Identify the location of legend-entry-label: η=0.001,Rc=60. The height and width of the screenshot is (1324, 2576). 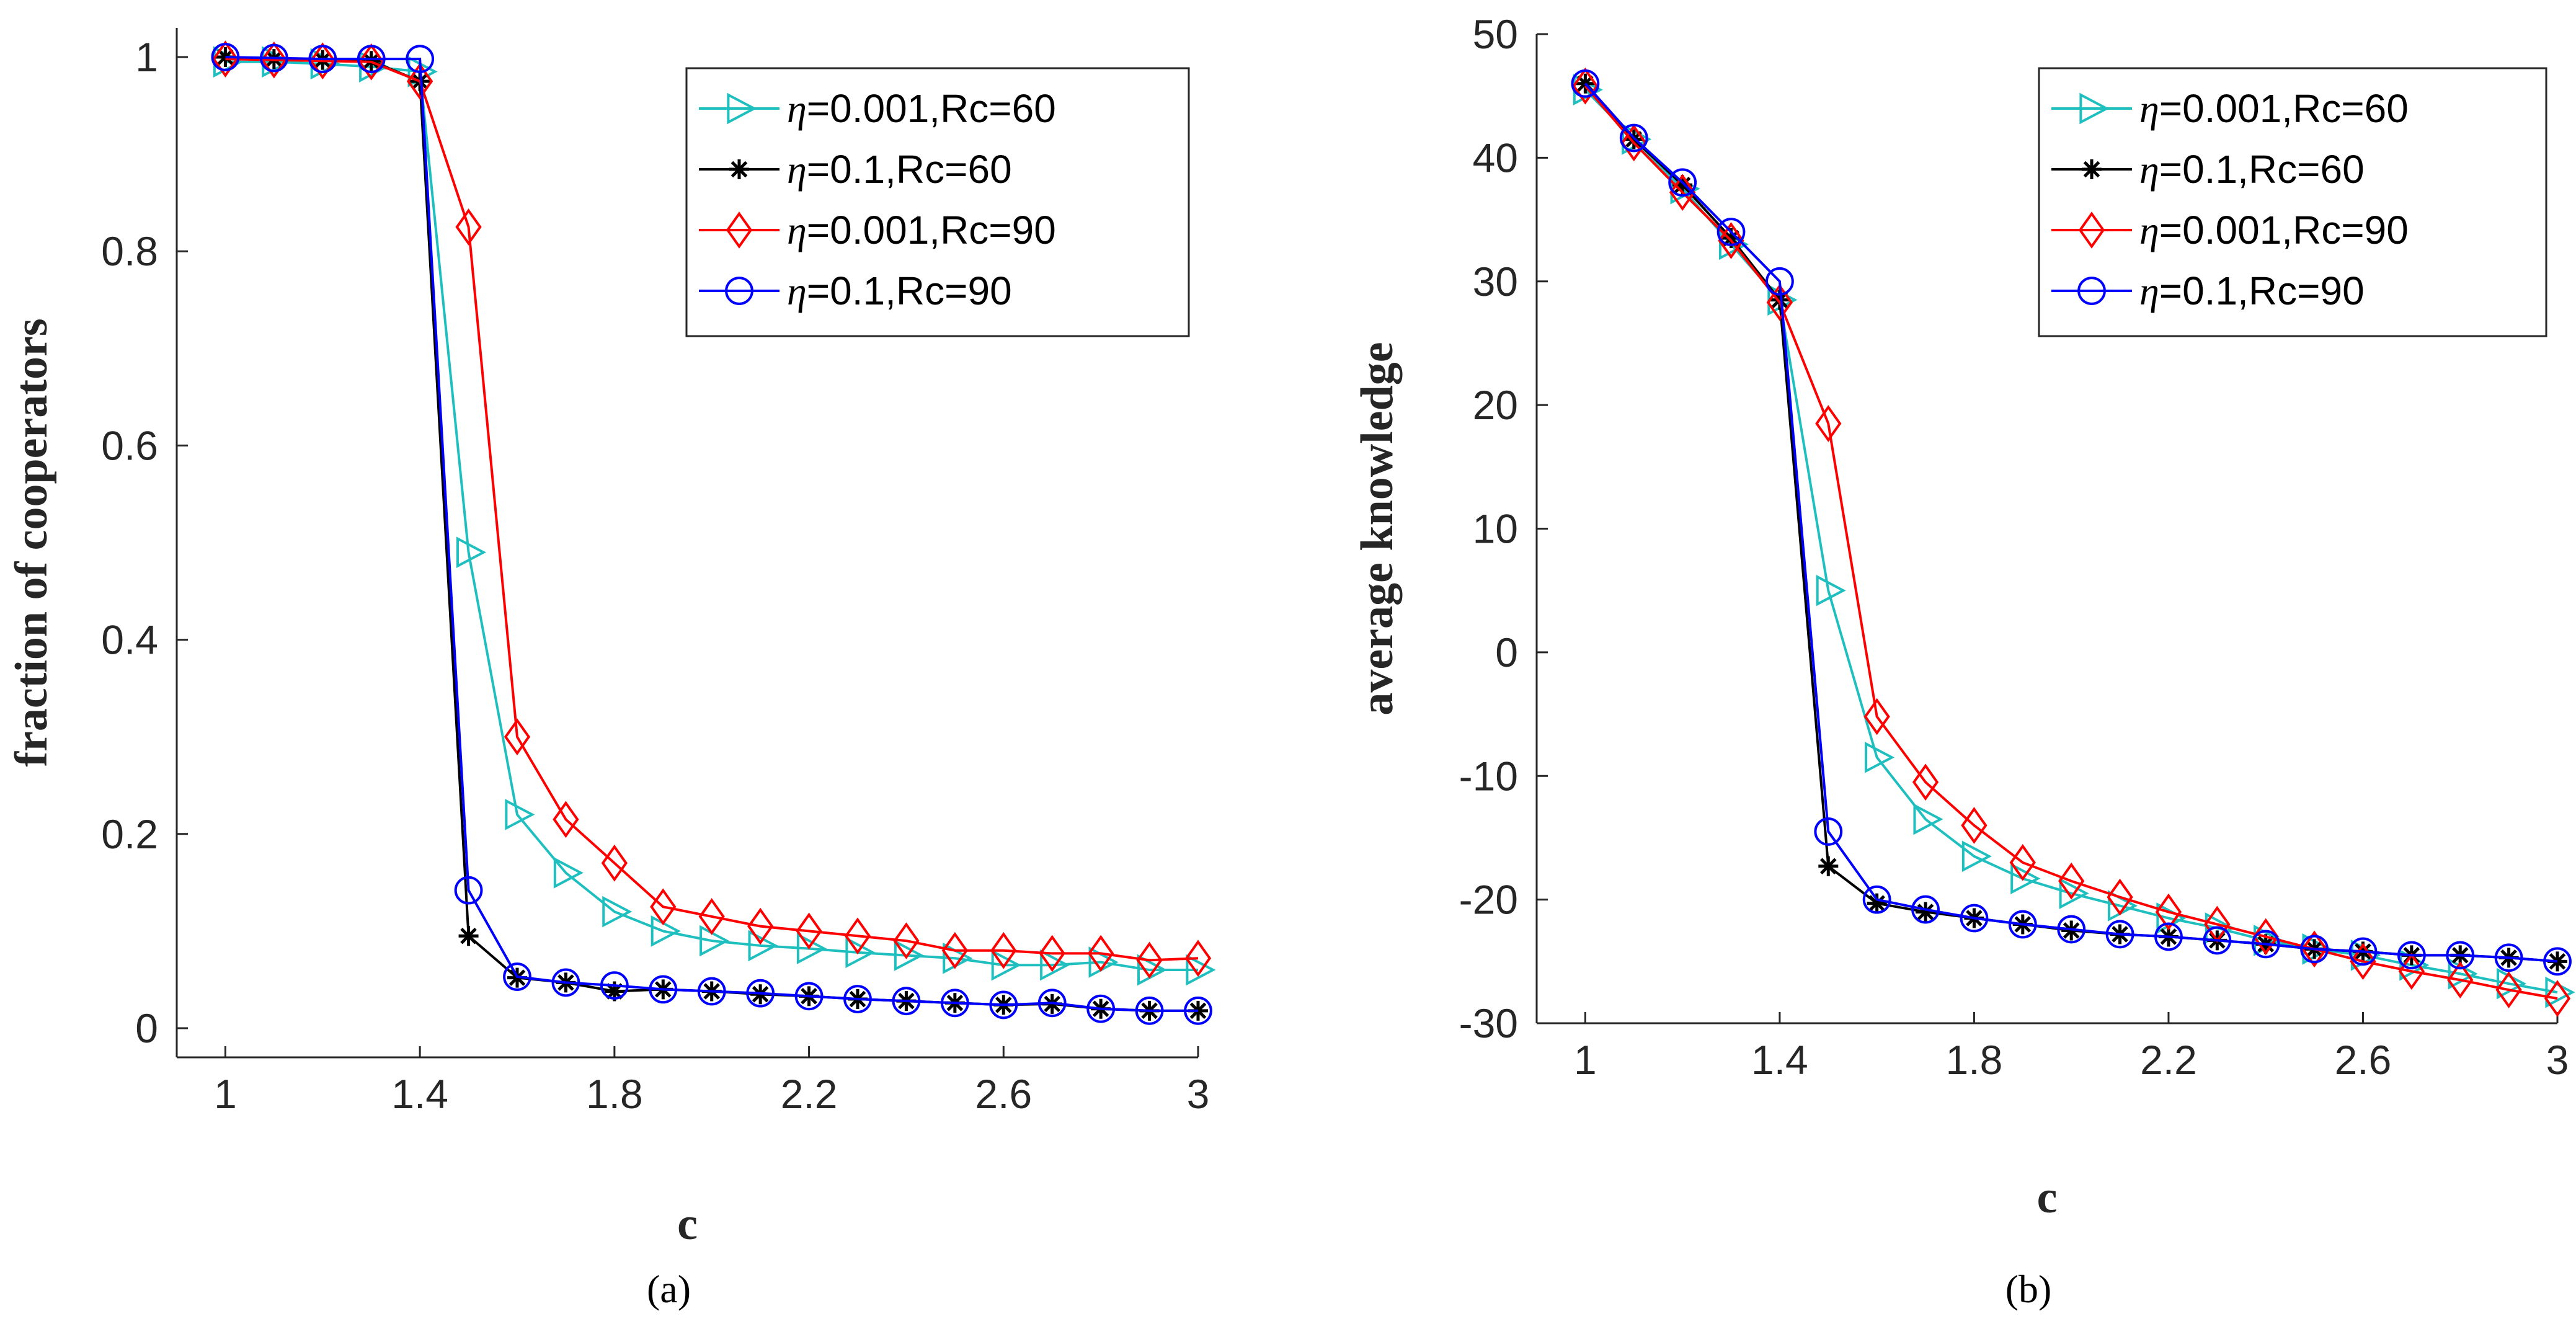
(2274, 109).